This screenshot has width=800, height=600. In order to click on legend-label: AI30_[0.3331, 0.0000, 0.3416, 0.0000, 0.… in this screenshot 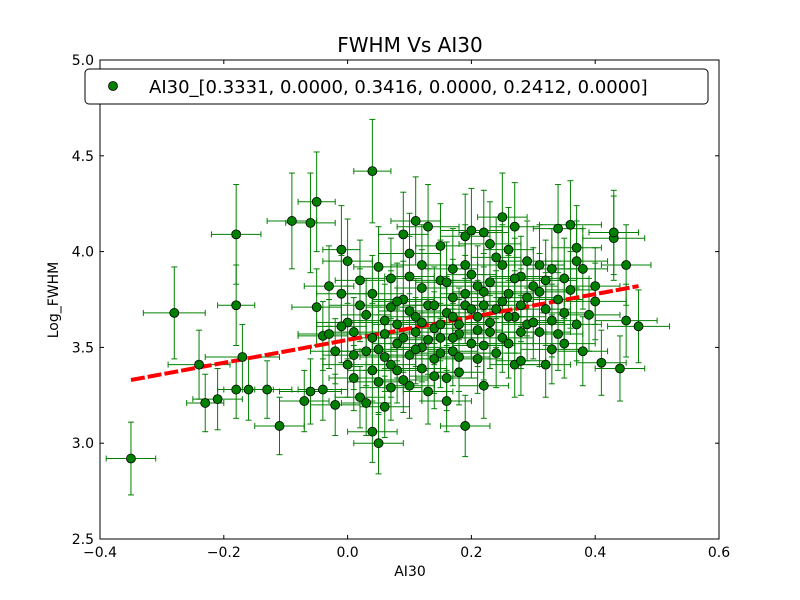, I will do `click(398, 87)`.